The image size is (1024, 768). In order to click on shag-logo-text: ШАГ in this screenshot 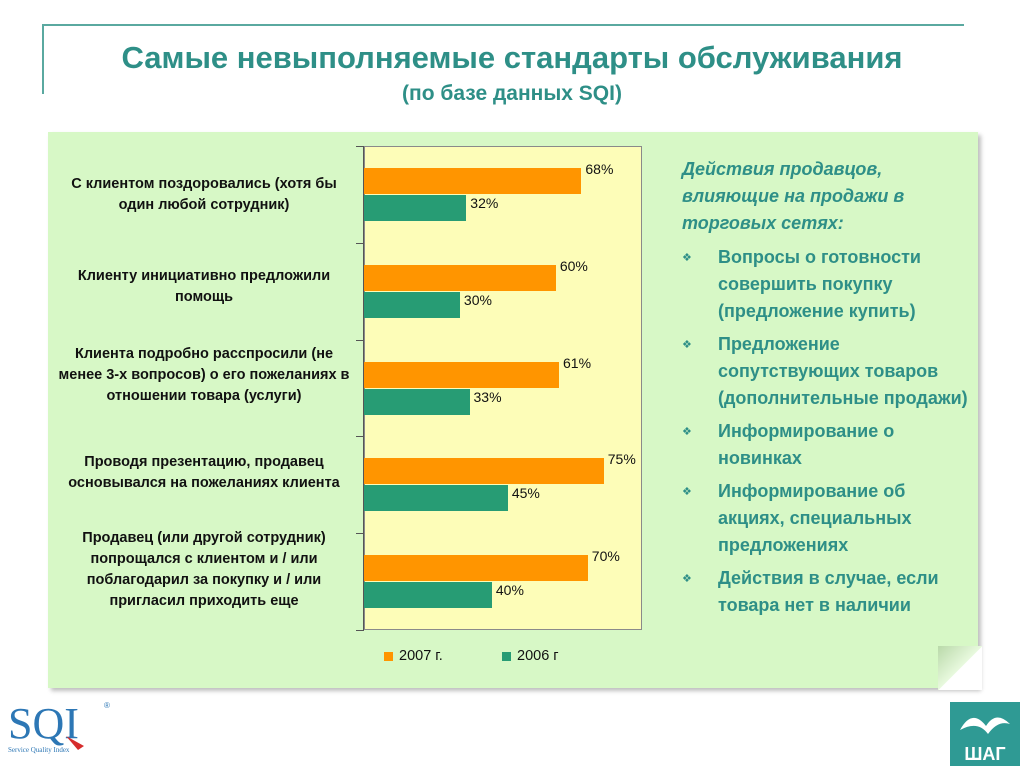, I will do `click(984, 754)`.